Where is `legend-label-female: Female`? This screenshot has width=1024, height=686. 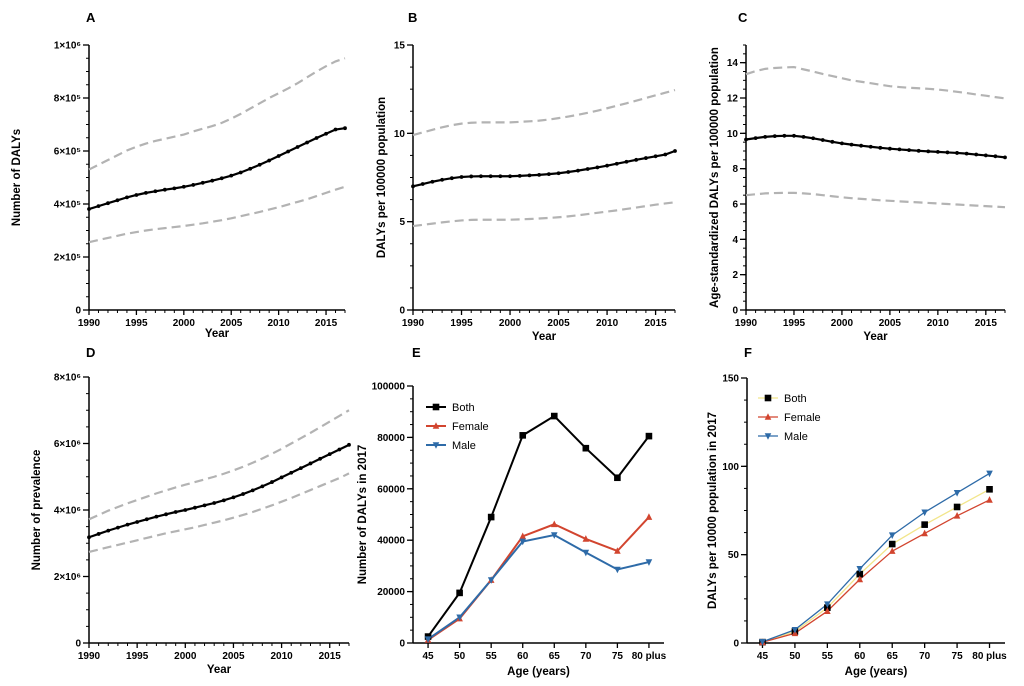 legend-label-female: Female is located at coordinates (470, 427).